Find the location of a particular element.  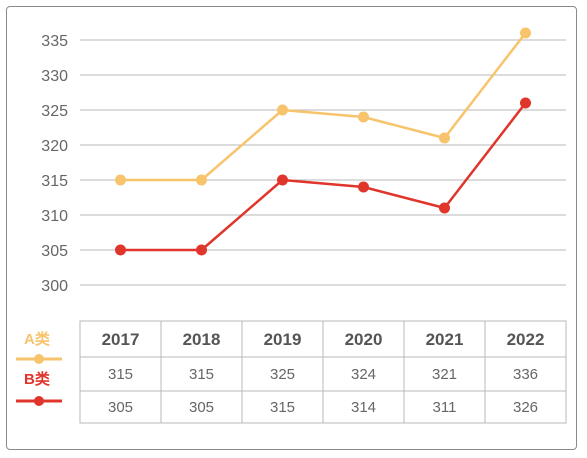

x-tick-label: 2020 is located at coordinates (364, 339).